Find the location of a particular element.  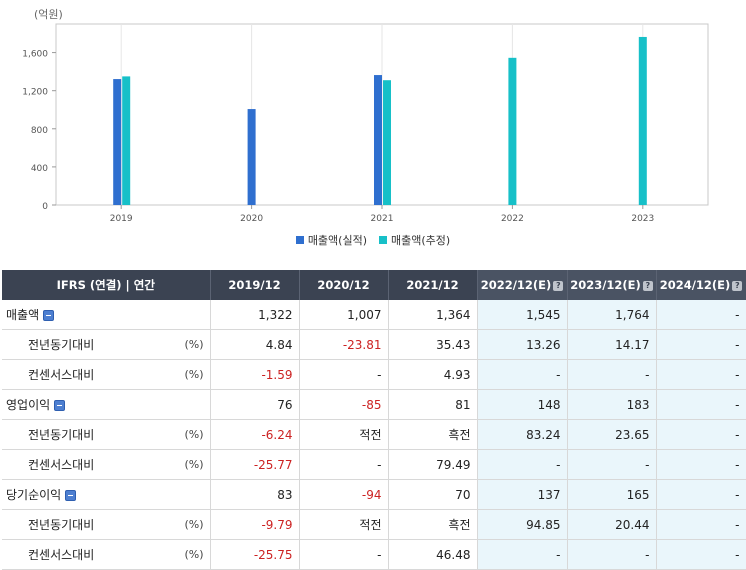

y-tick-label: 0 is located at coordinates (45, 207).